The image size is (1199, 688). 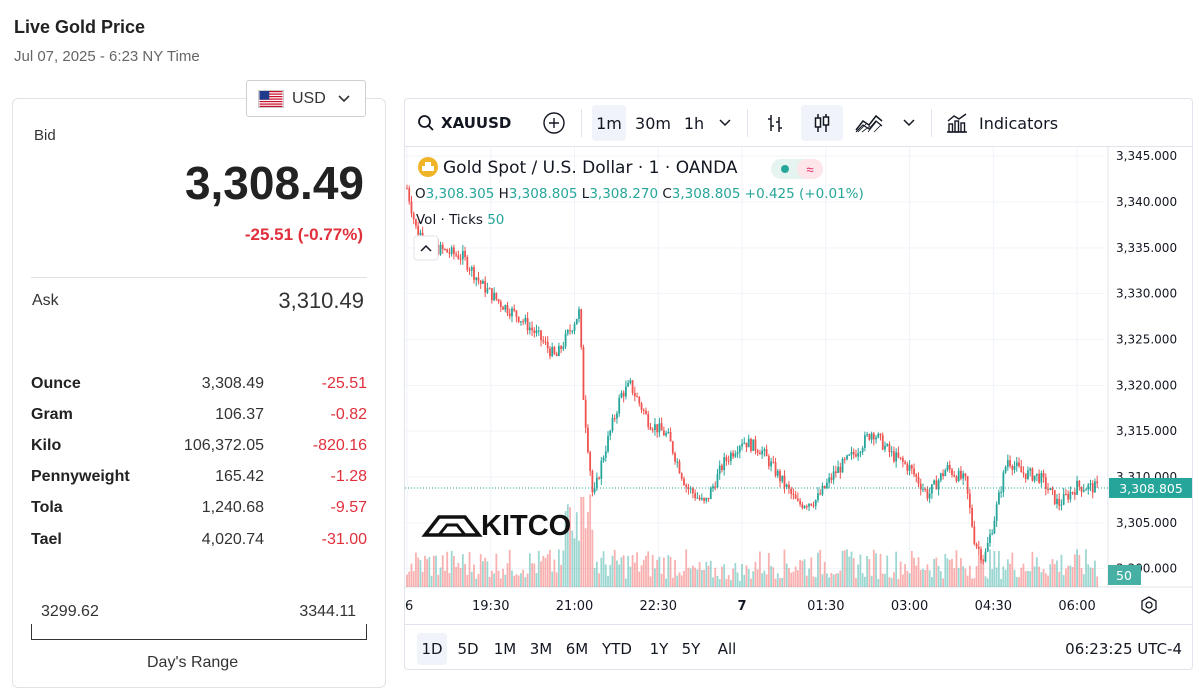 I want to click on range-all: All, so click(x=727, y=649).